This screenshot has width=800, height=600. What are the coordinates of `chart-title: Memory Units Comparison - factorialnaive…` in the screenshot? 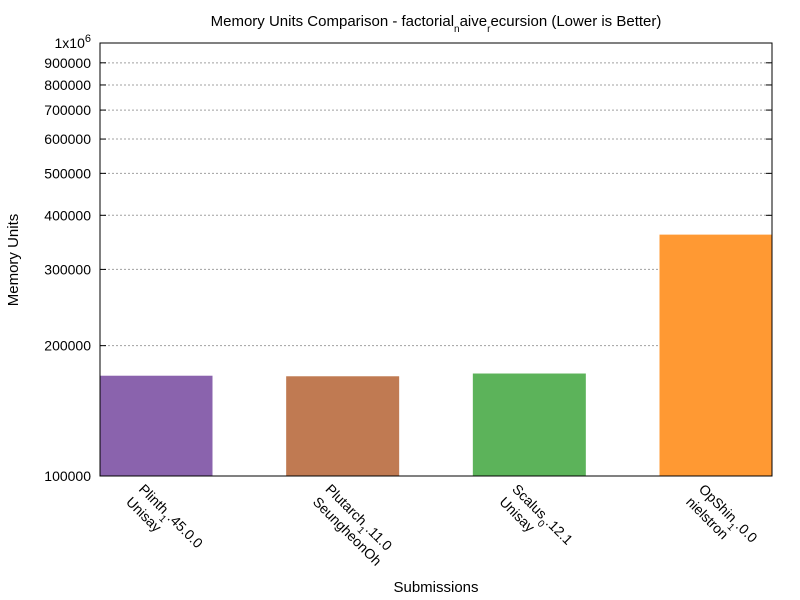 It's located at (436, 24).